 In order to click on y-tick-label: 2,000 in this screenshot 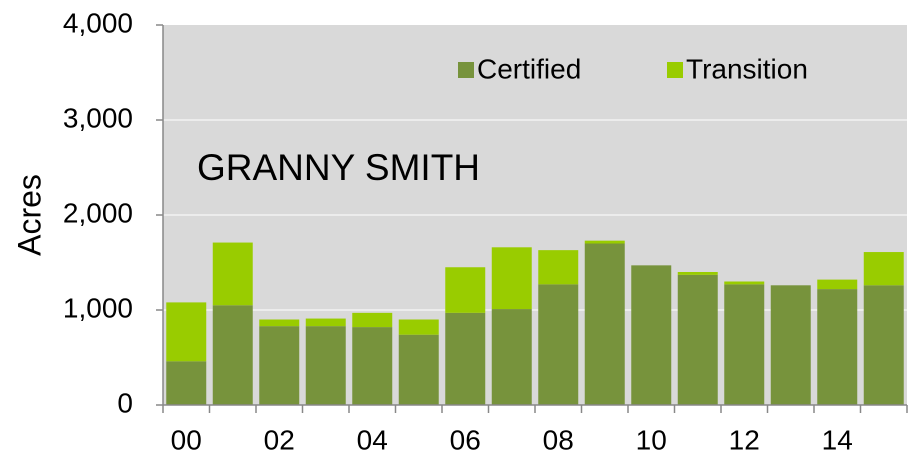, I will do `click(98, 212)`.